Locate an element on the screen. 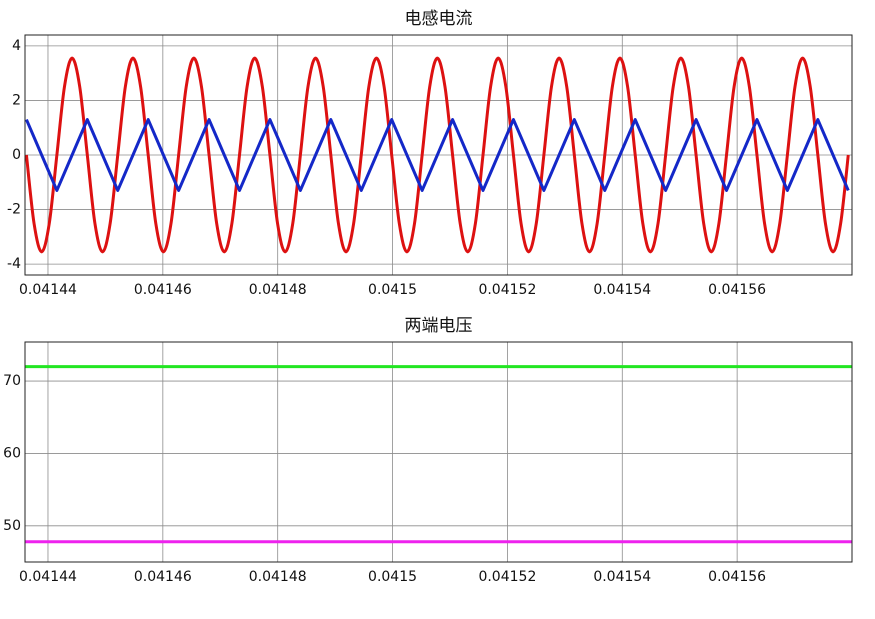 This screenshot has height=619, width=875. y-tick-label: -2 is located at coordinates (14, 210).